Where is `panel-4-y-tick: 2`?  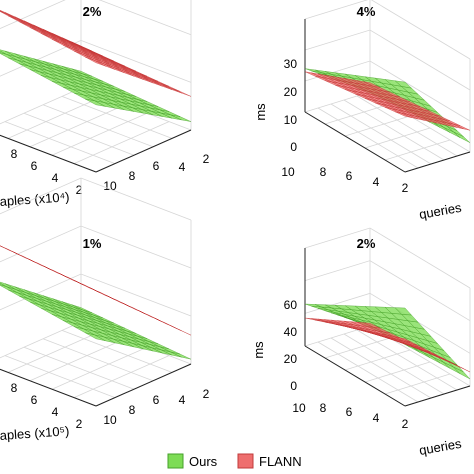
panel-4-y-tick: 2 is located at coordinates (405, 424).